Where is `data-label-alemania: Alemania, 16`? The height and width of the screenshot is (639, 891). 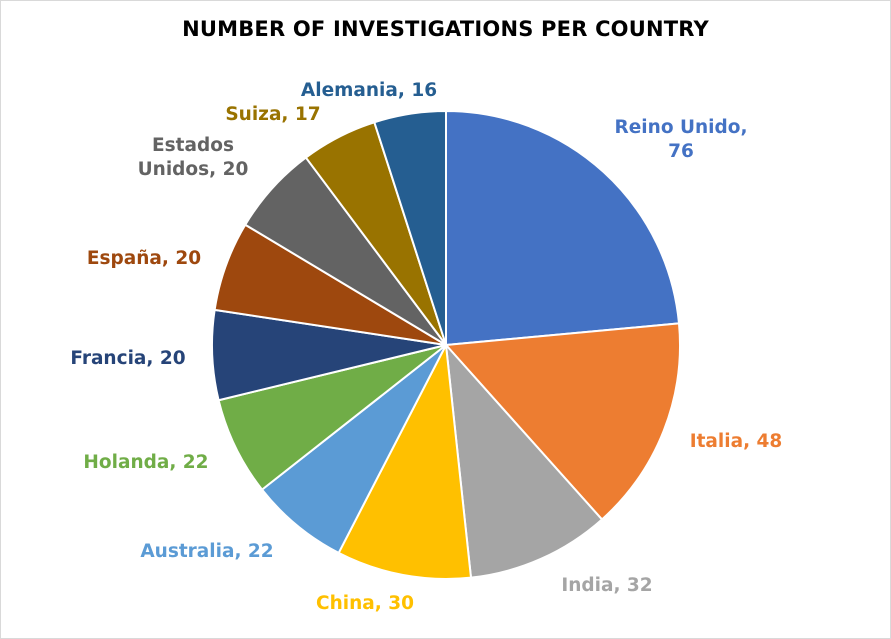
data-label-alemania: Alemania, 16 is located at coordinates (369, 90).